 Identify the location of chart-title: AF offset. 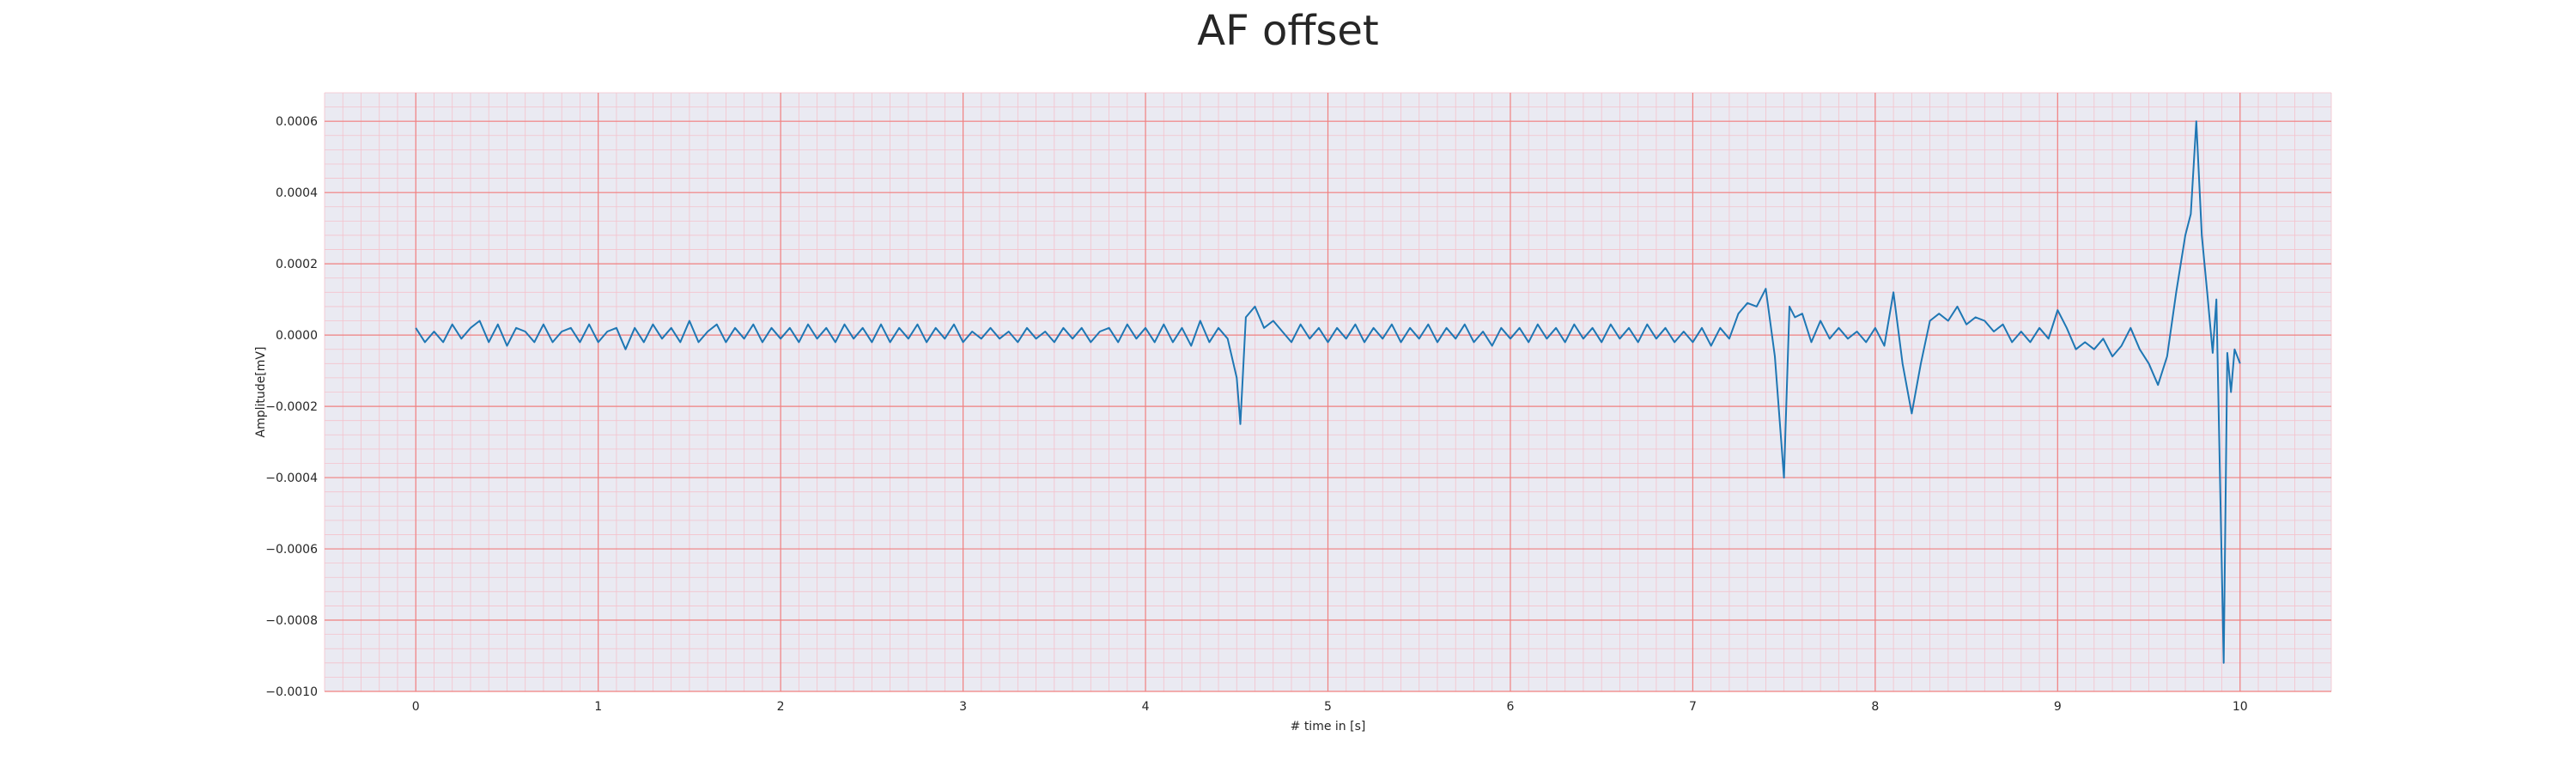
(1288, 31).